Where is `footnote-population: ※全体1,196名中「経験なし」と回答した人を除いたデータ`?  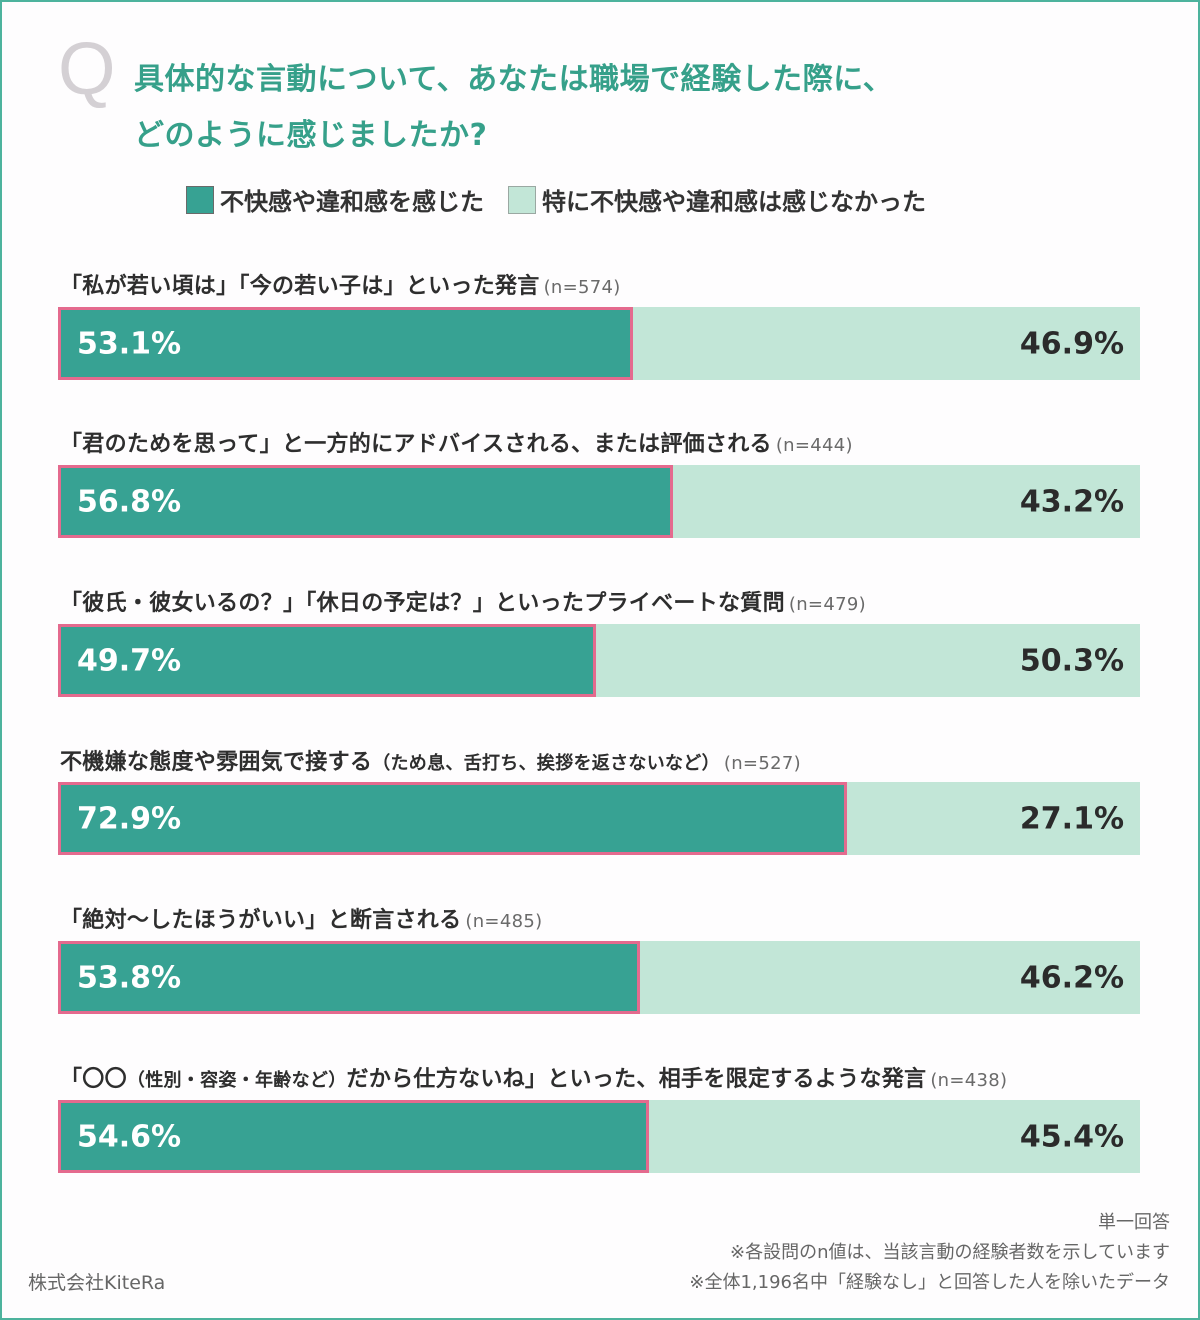
footnote-population: ※全体1,196名中「経験なし」と回答した人を除いたデータ is located at coordinates (929, 1282).